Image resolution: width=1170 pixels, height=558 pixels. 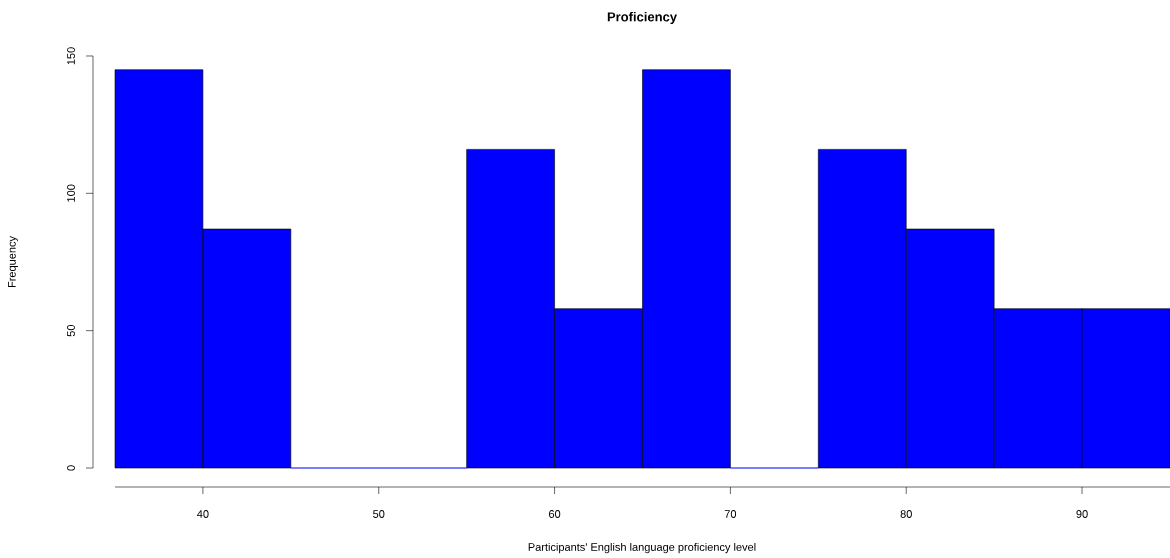 I want to click on x-tick-label: 60, so click(x=555, y=514).